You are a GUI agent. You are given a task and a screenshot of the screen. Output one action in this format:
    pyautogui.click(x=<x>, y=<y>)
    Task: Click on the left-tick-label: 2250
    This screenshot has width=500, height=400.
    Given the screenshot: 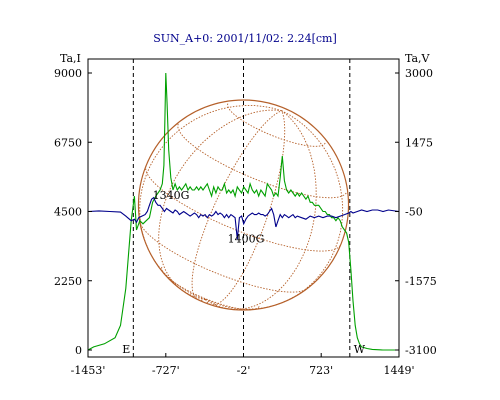 What is the action you would take?
    pyautogui.click(x=68, y=281)
    